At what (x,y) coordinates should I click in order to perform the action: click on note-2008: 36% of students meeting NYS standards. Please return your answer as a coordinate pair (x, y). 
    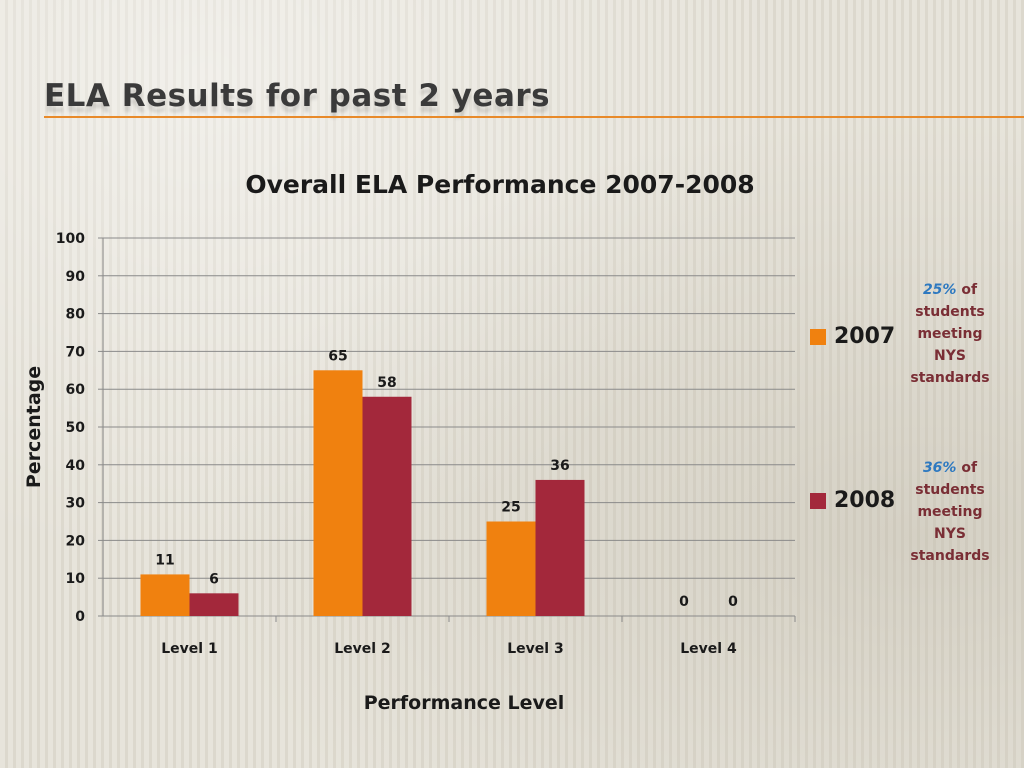
    Looking at the image, I should click on (950, 512).